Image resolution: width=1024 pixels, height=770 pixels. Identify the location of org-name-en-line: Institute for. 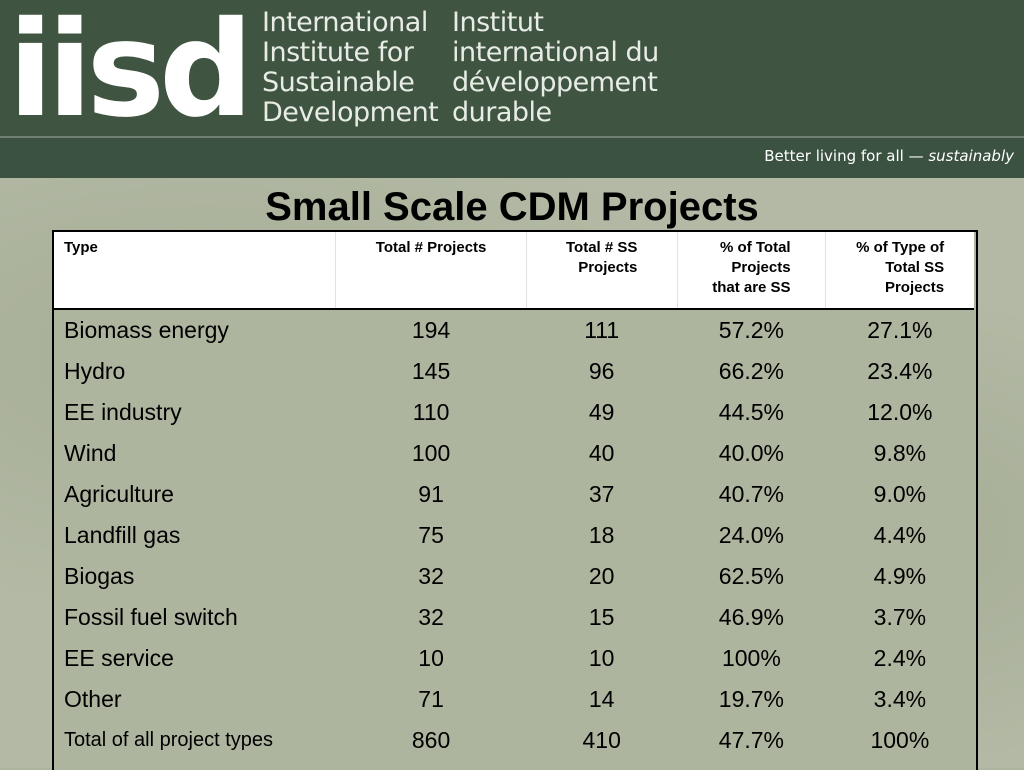
(338, 52).